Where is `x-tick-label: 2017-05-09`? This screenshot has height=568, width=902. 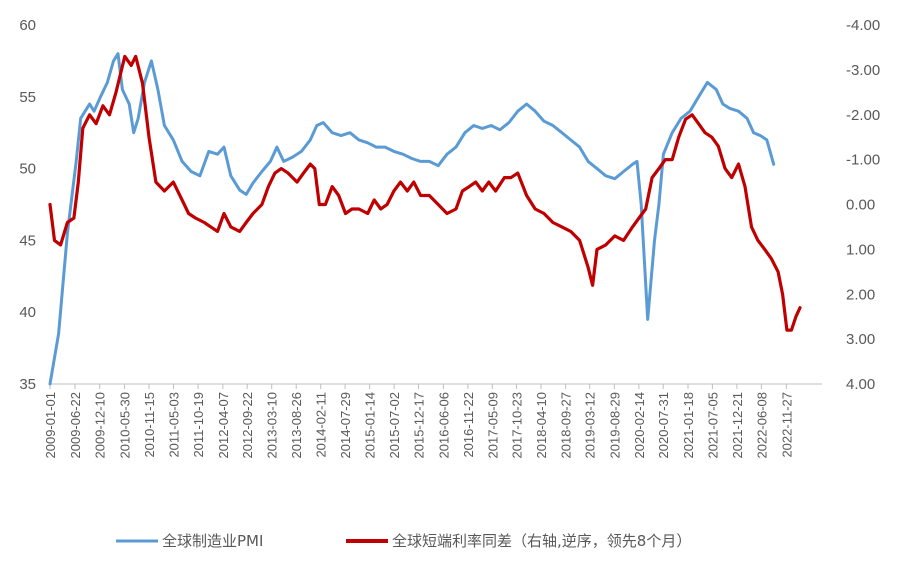 x-tick-label: 2017-05-09 is located at coordinates (492, 425).